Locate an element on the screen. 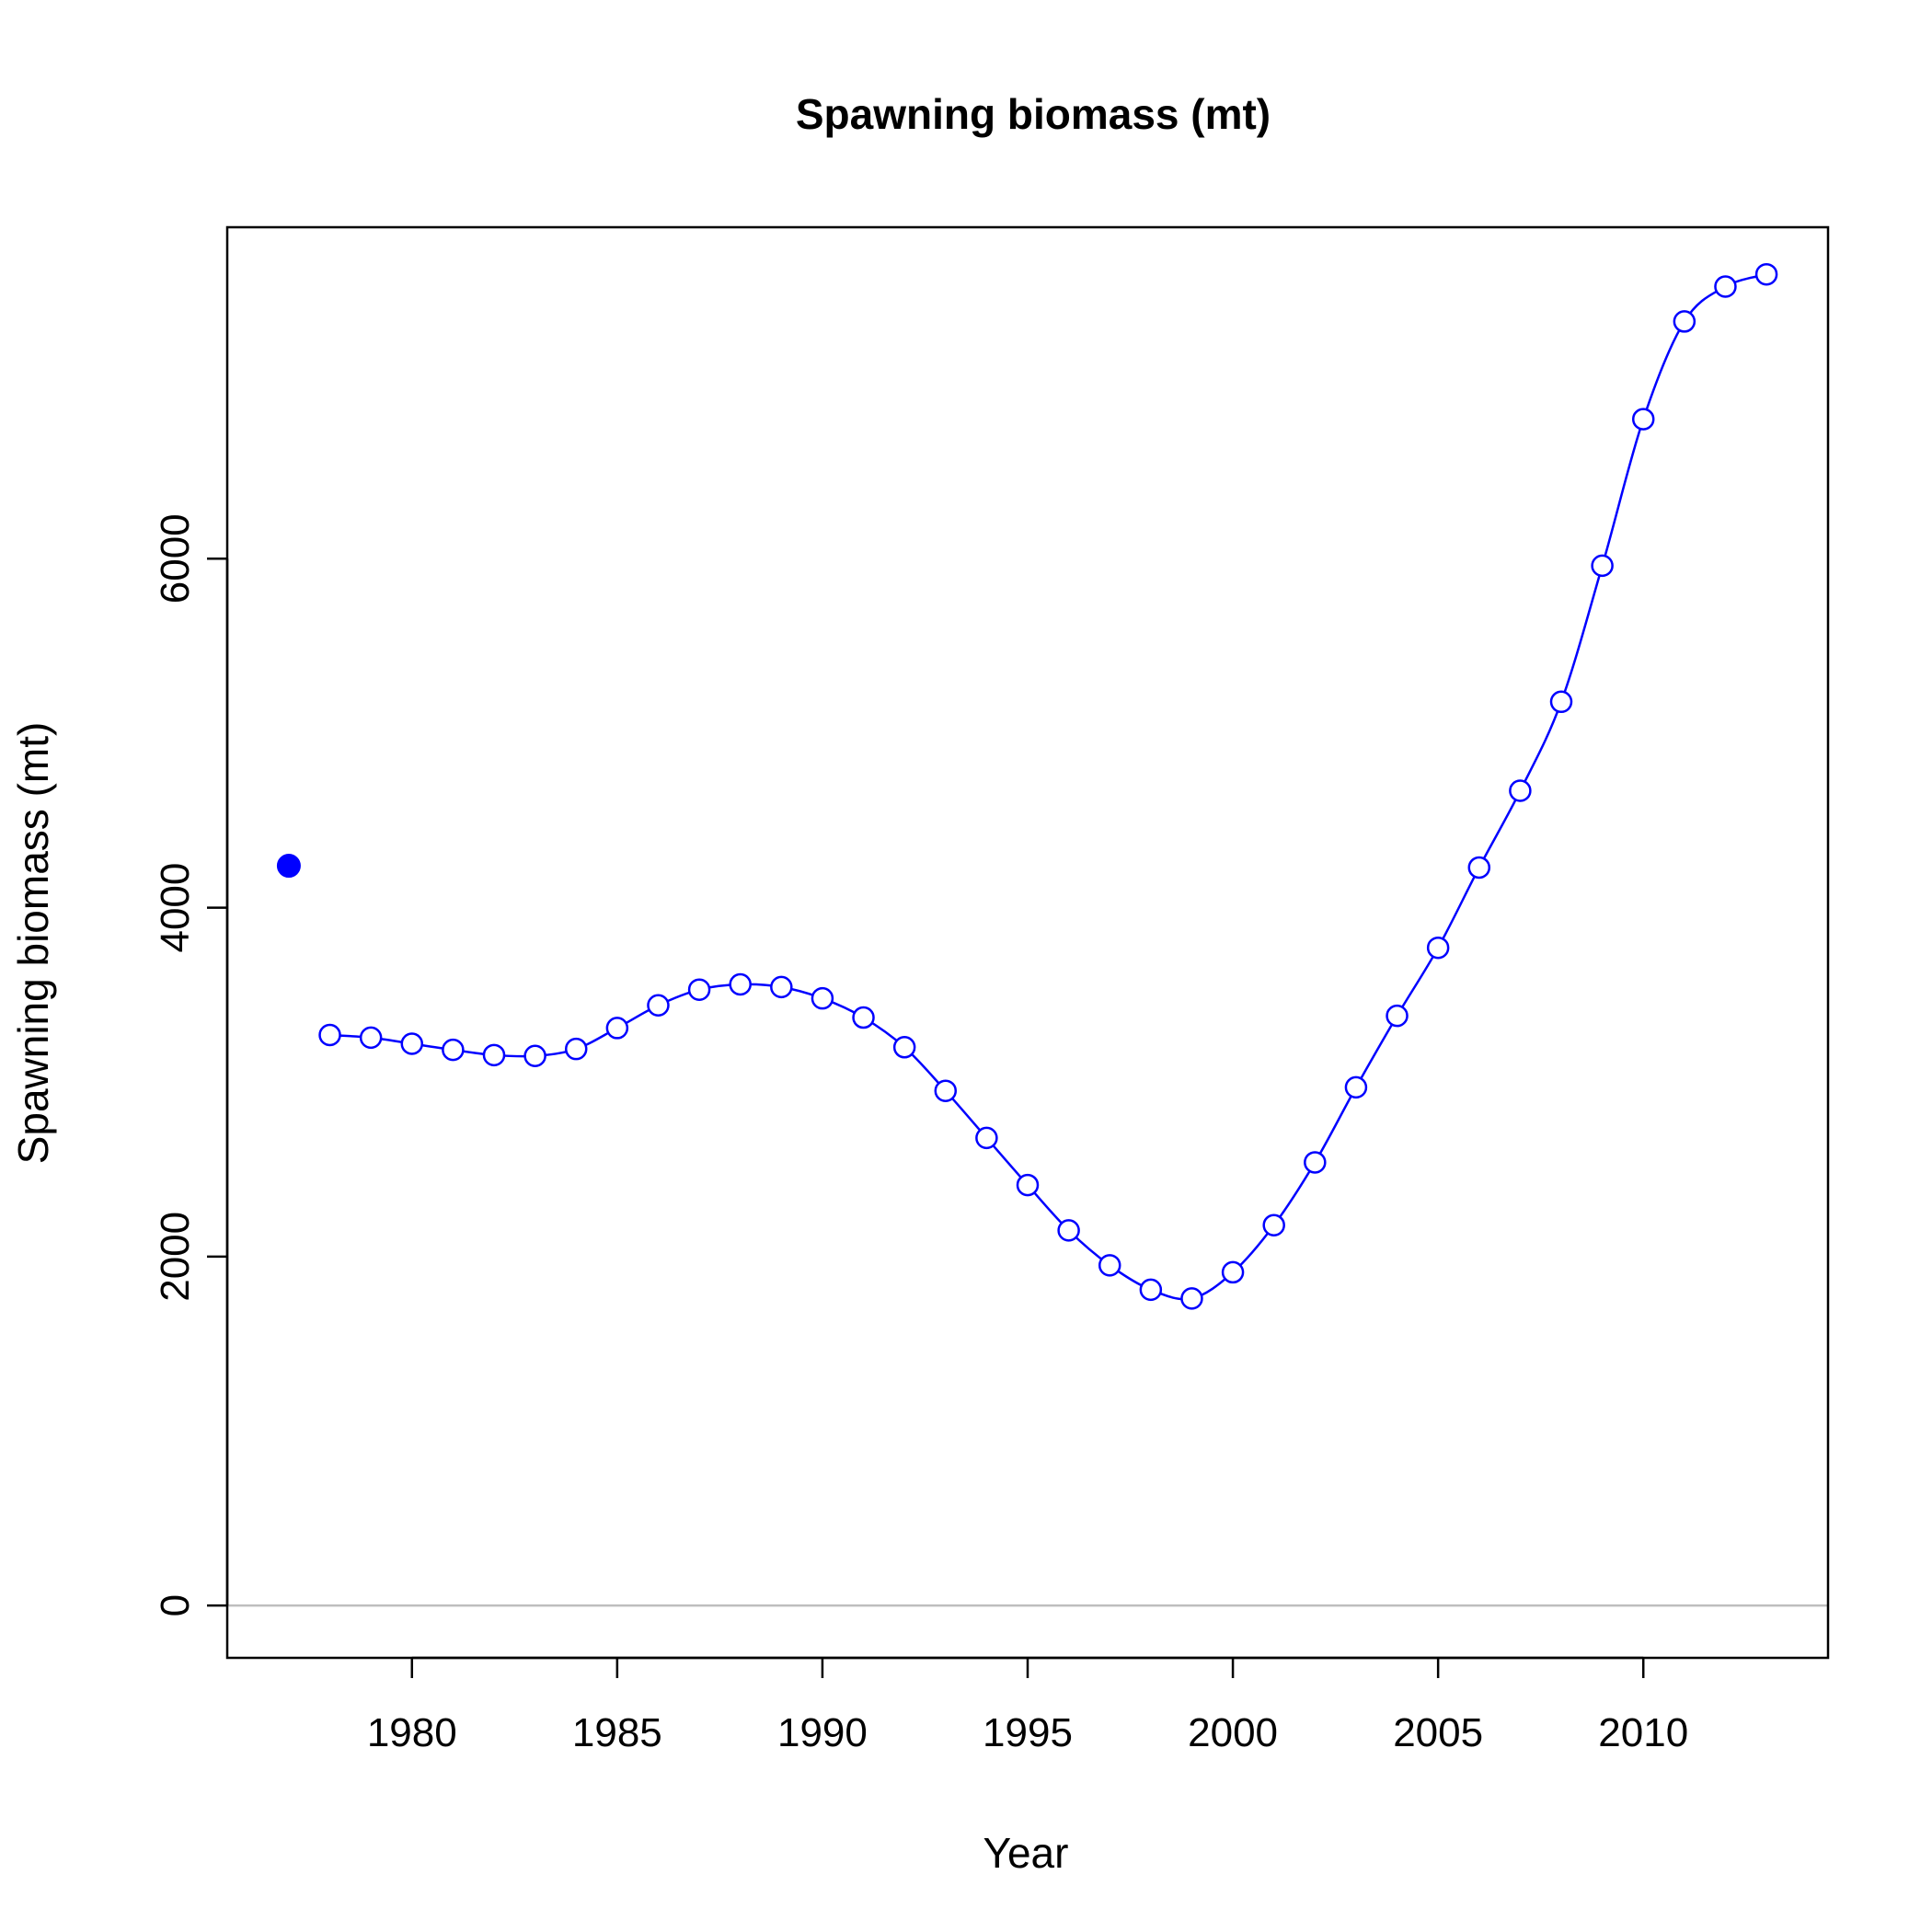 The image size is (1932, 1932). data-point-filled is located at coordinates (288, 866).